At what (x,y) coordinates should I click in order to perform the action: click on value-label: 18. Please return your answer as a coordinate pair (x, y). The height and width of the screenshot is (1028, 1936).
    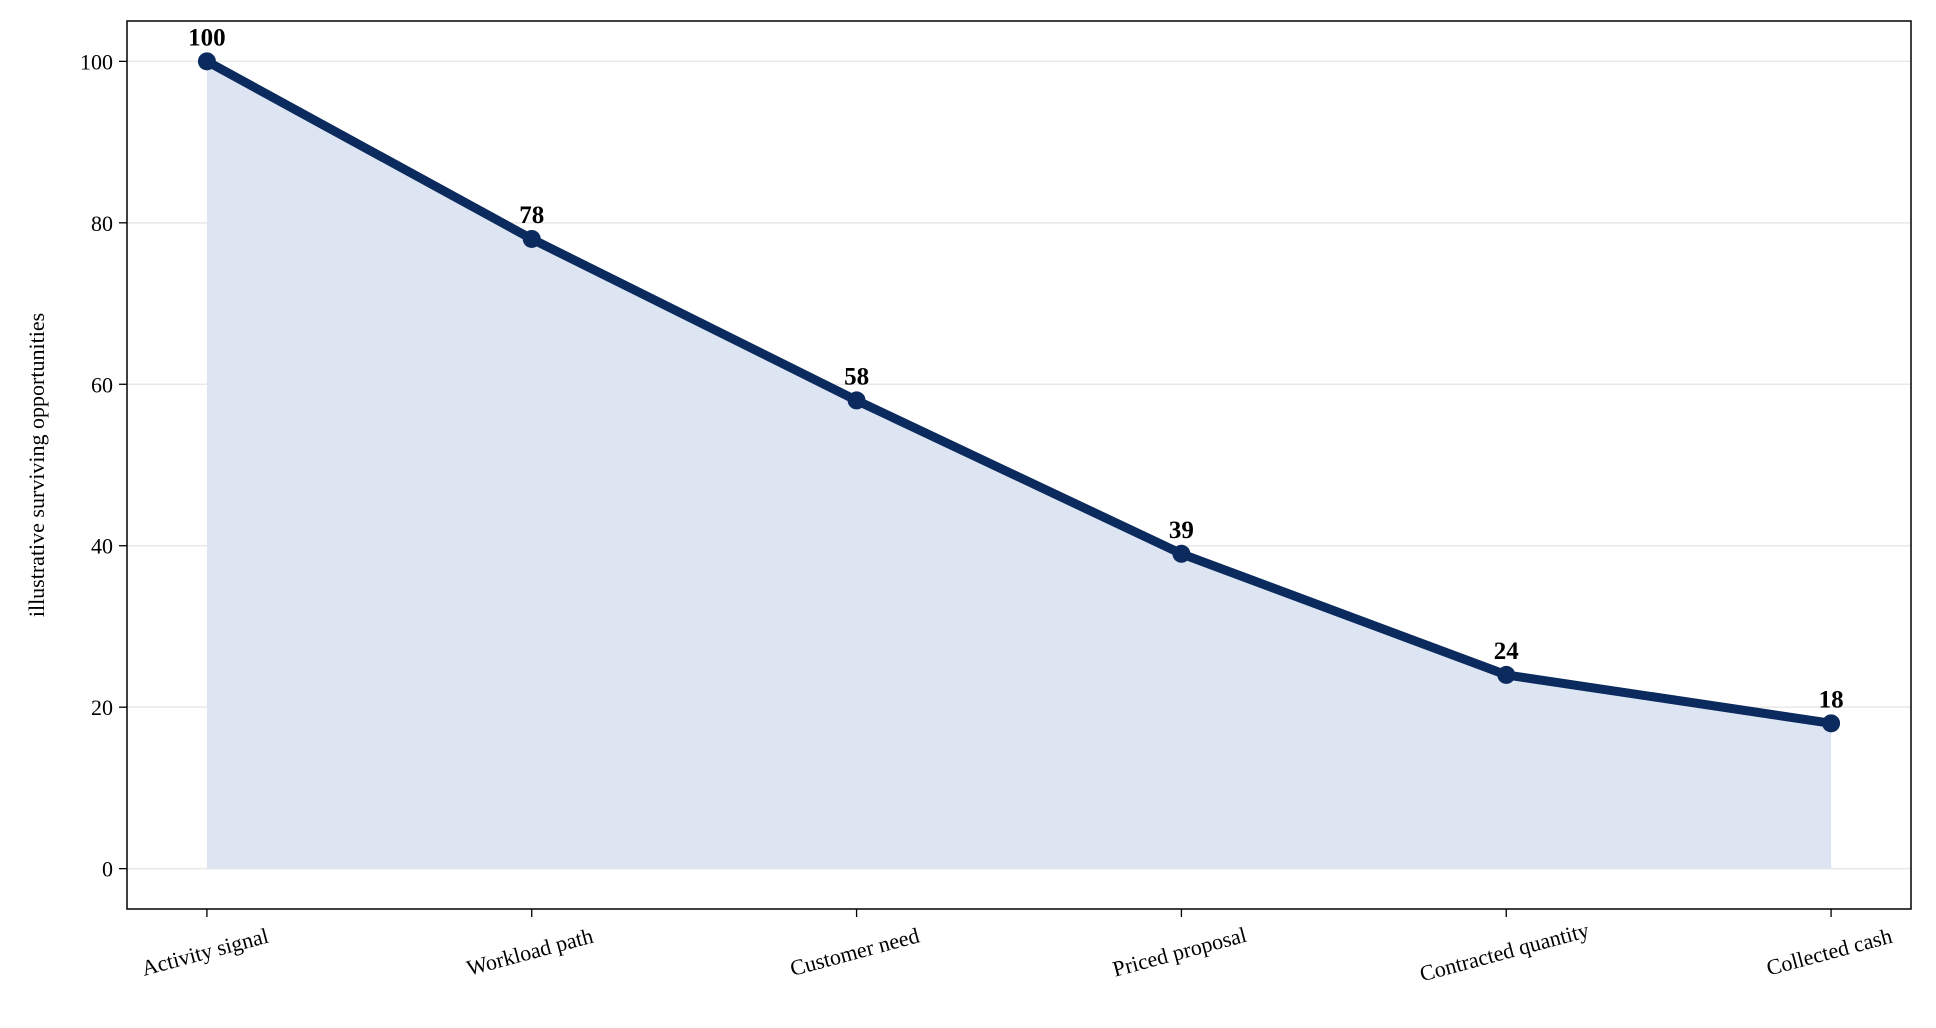
    Looking at the image, I should click on (1831, 699).